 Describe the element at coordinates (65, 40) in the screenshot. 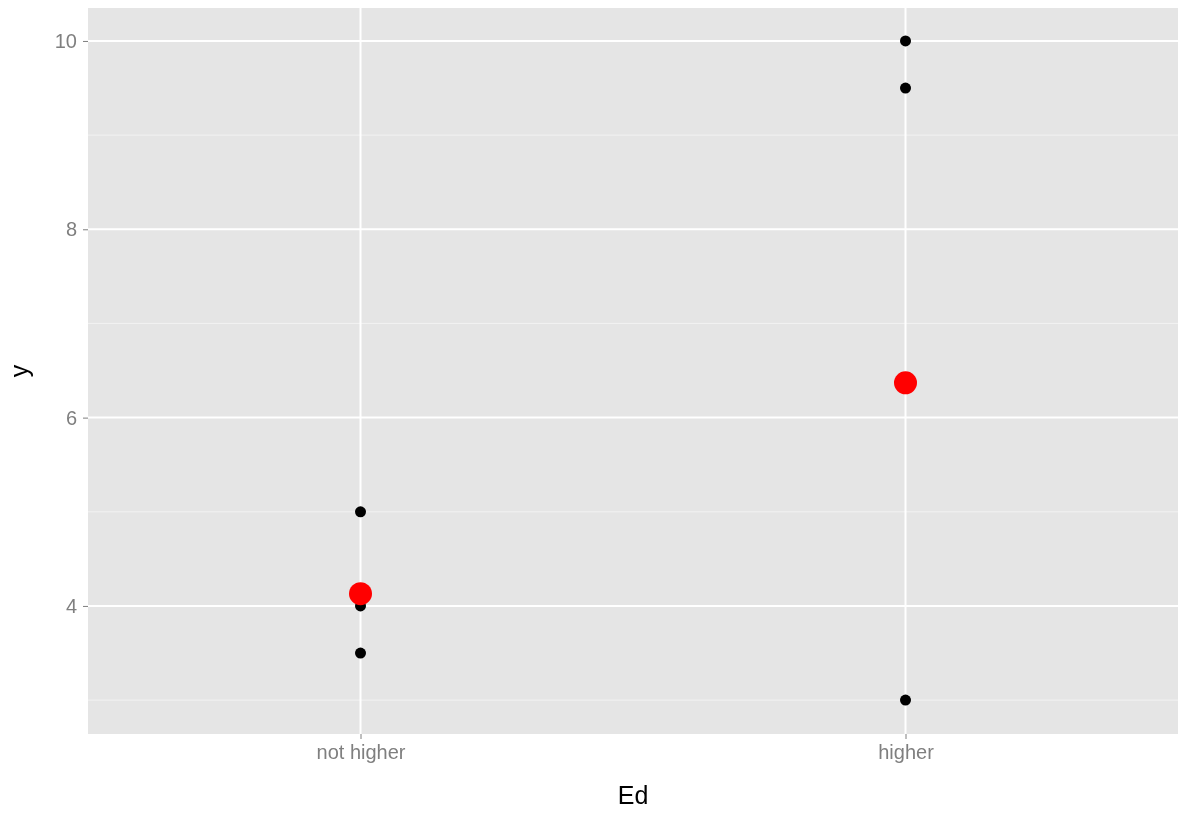

I see `y-tick-label: 10` at that location.